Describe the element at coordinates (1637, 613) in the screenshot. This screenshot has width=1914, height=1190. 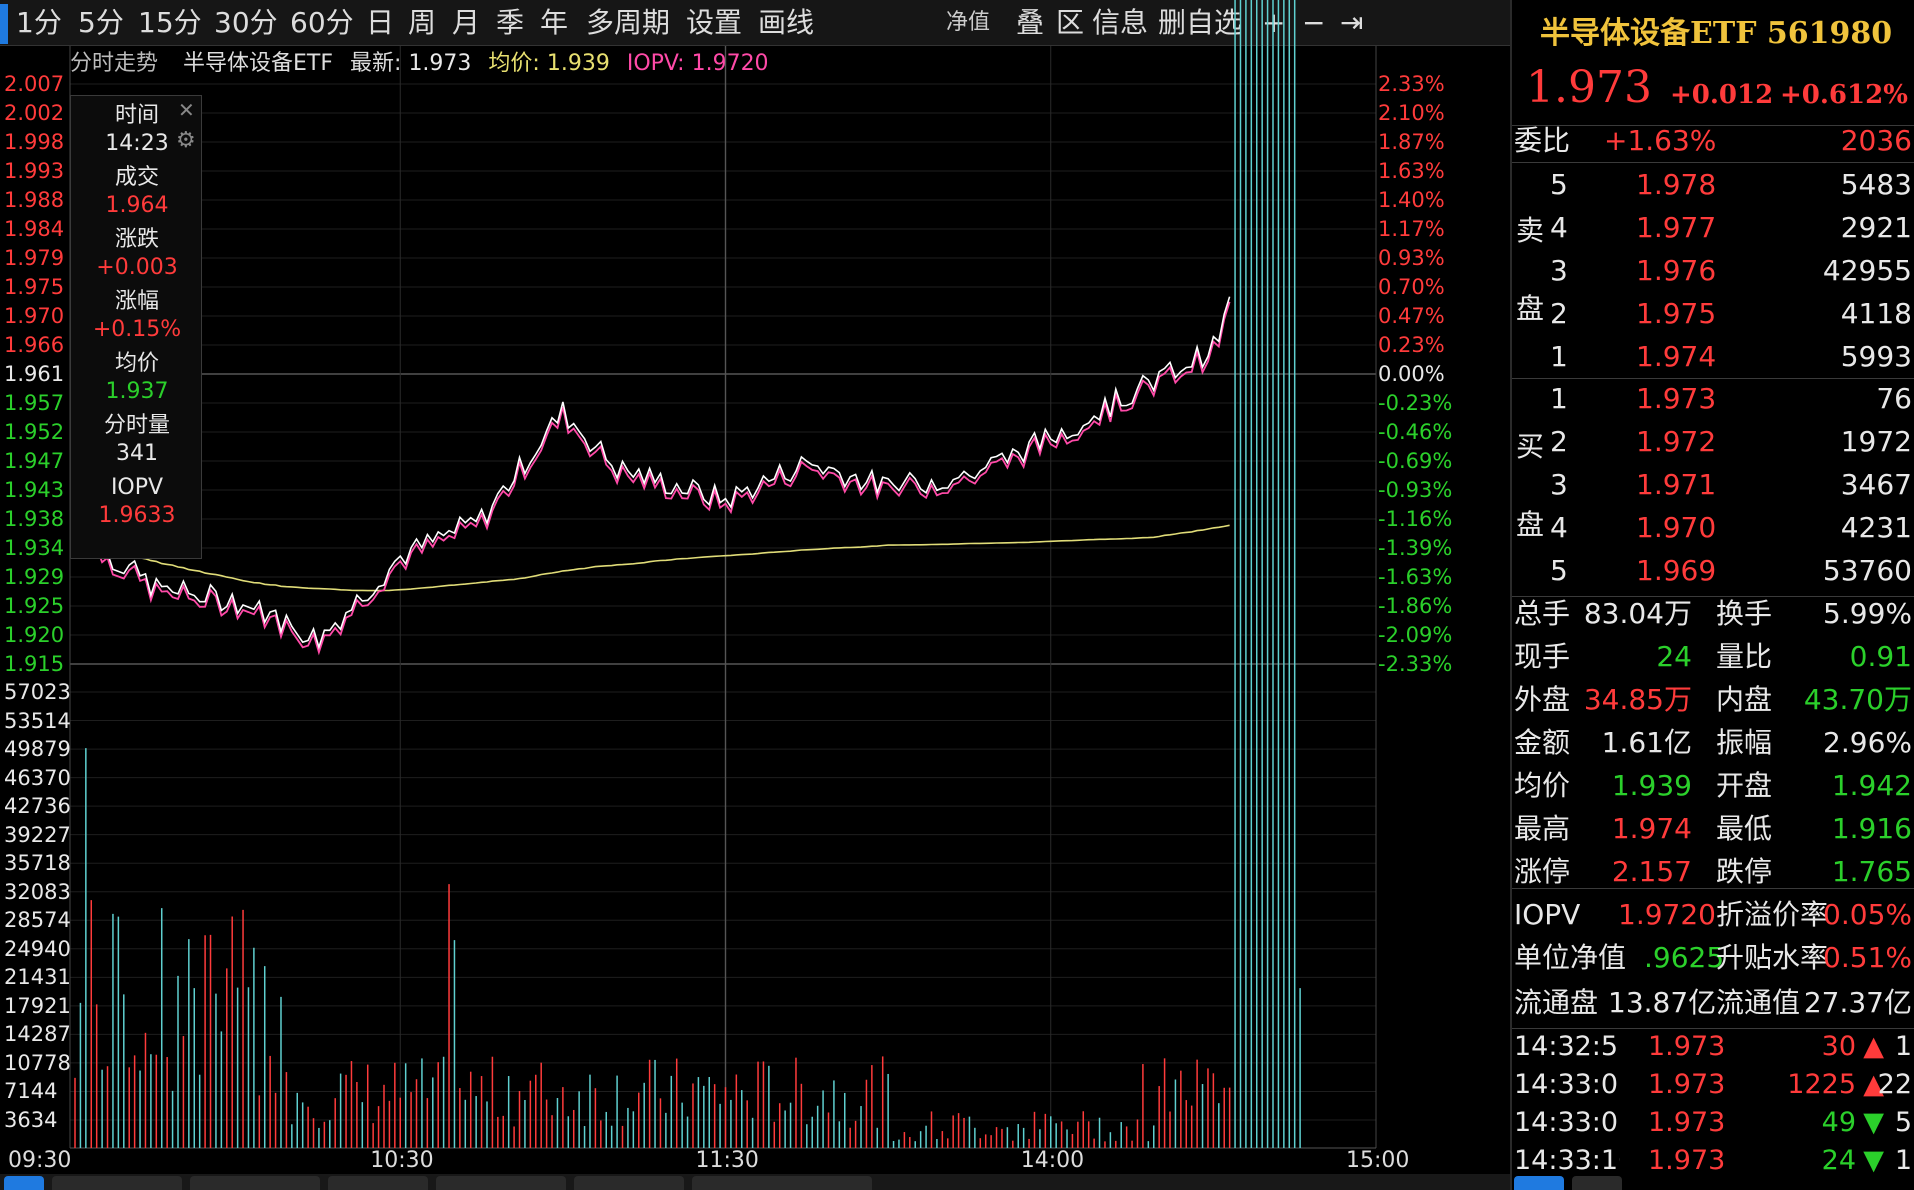
I see `stat-value: 83.04万` at that location.